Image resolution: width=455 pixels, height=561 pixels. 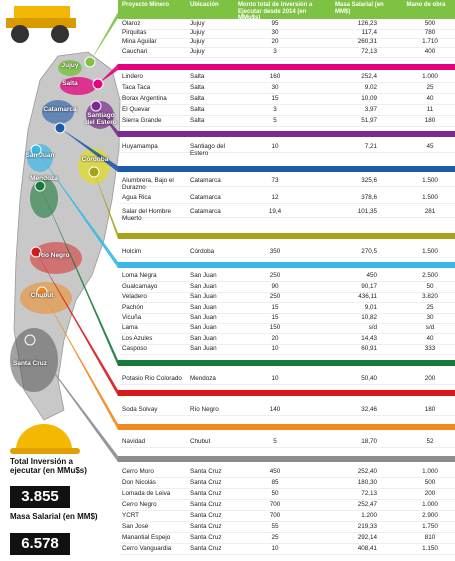 I want to click on total-value: 3.855, so click(x=40, y=497).